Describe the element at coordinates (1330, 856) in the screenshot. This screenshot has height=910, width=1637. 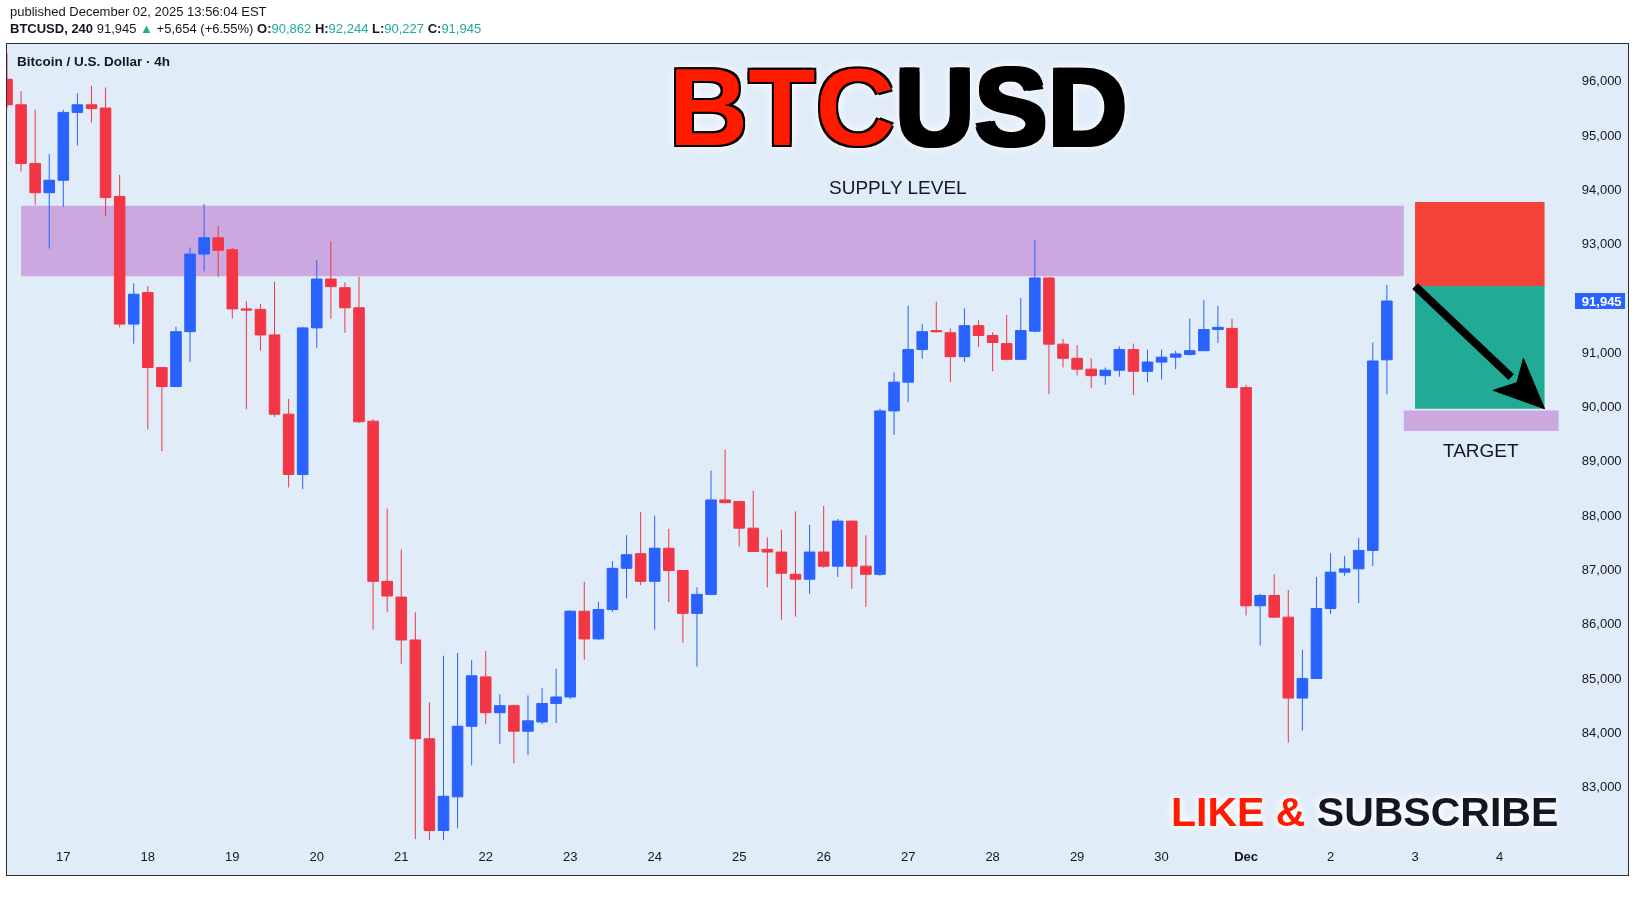
I see `x-tick-label: 2` at that location.